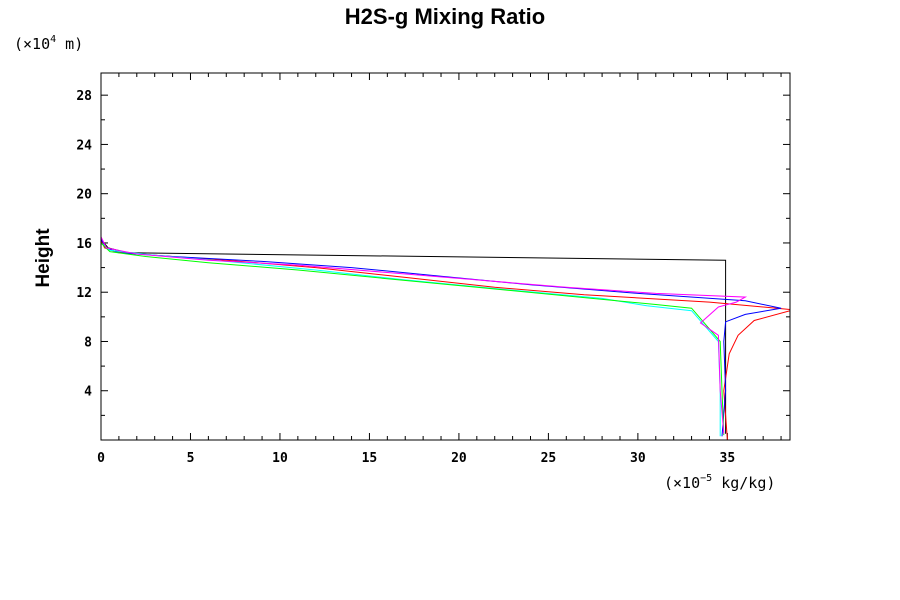 The height and width of the screenshot is (600, 900). I want to click on x-unit-label: (×10−5 kg/kg), so click(719, 482).